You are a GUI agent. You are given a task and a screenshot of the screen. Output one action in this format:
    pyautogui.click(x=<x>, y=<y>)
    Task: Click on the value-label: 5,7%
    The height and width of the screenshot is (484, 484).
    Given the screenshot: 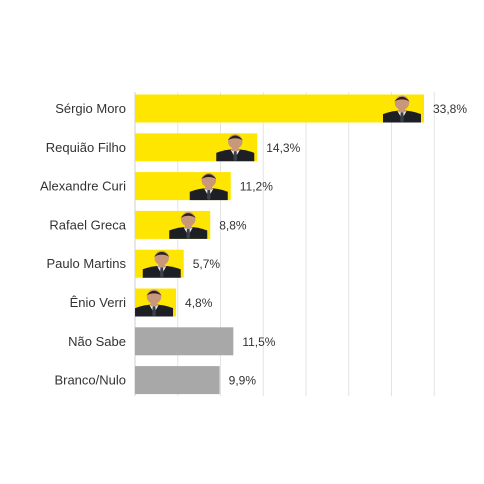 What is the action you would take?
    pyautogui.click(x=207, y=264)
    